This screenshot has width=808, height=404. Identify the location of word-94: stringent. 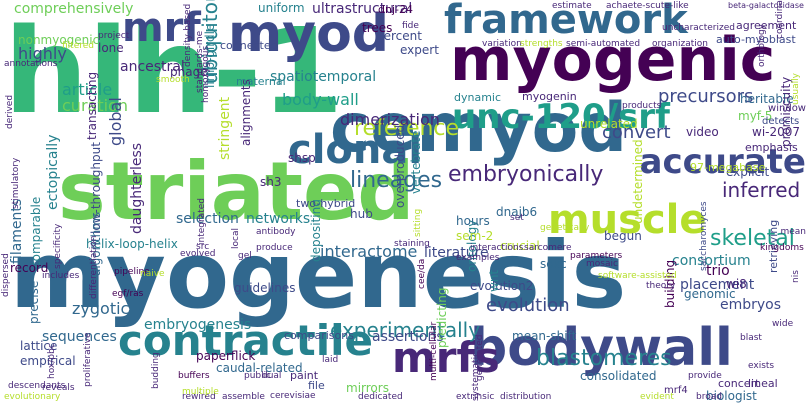
(225, 128).